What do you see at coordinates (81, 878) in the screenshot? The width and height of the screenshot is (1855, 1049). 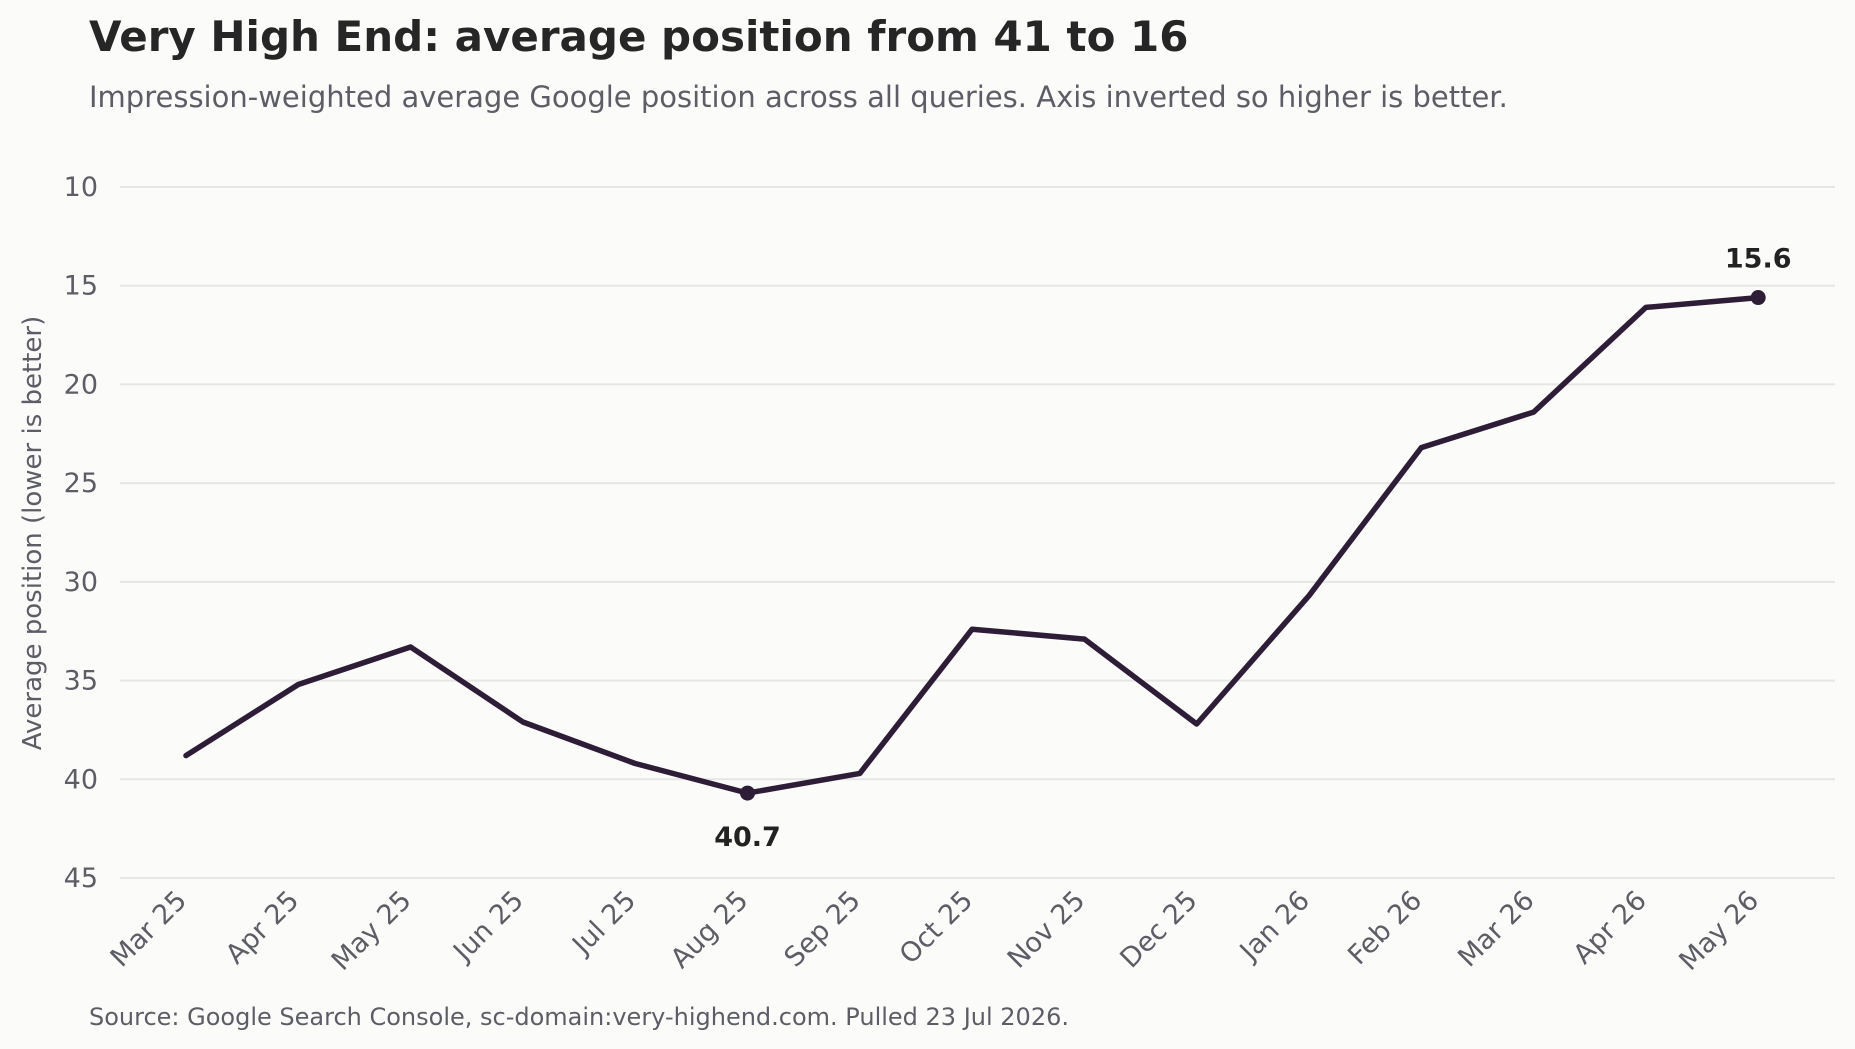 I see `y-tick-label: 45` at bounding box center [81, 878].